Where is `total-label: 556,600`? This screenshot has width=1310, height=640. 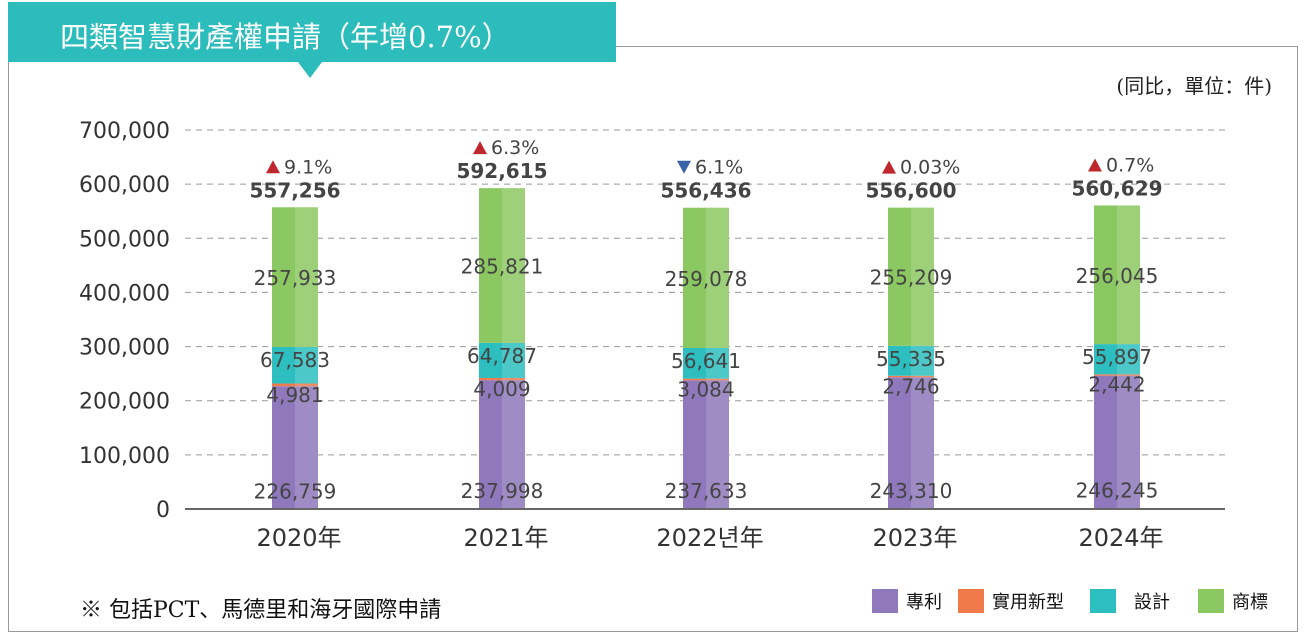 total-label: 556,600 is located at coordinates (910, 191).